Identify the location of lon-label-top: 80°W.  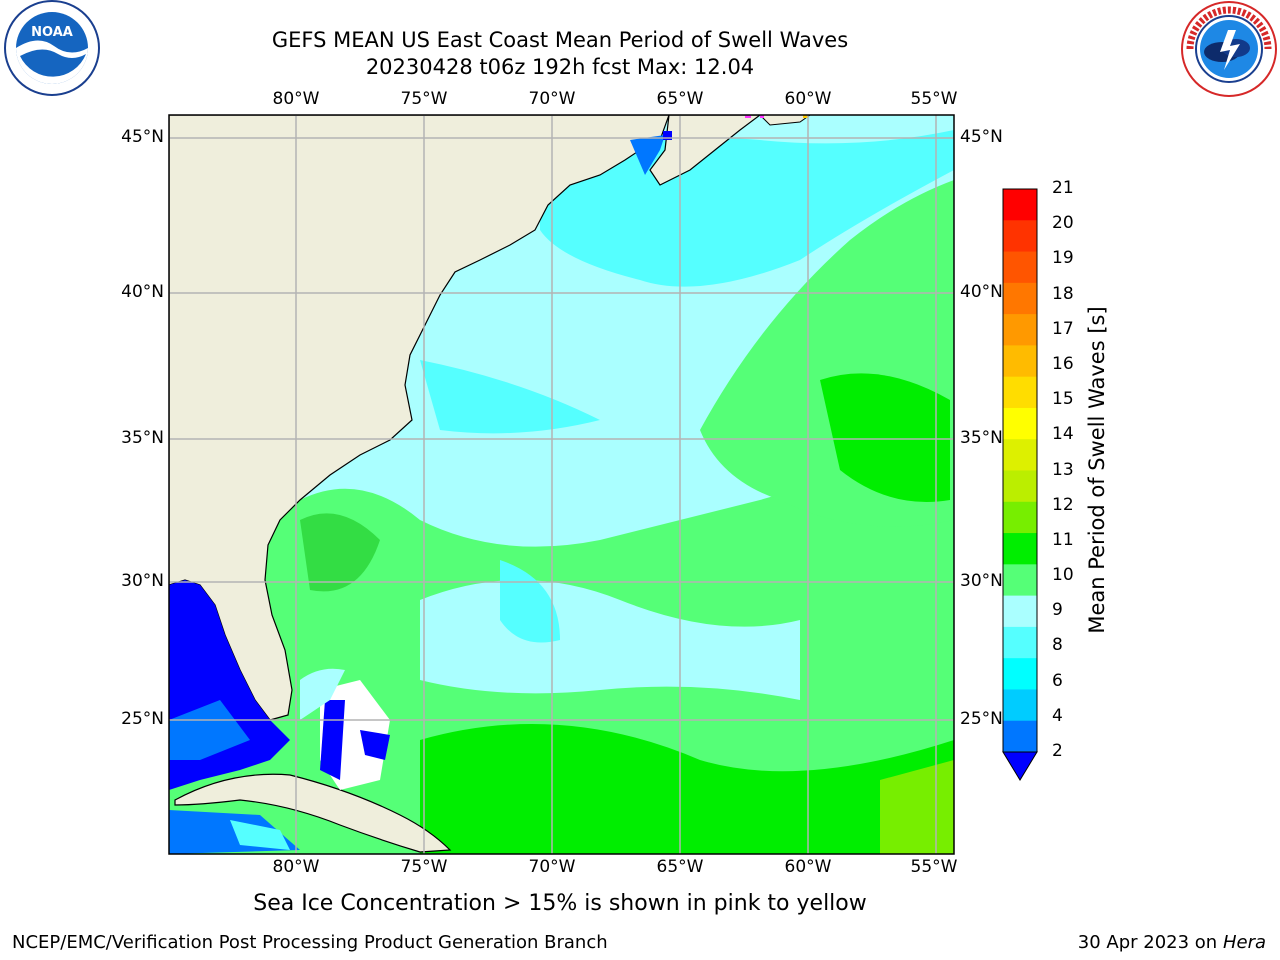
(296, 99).